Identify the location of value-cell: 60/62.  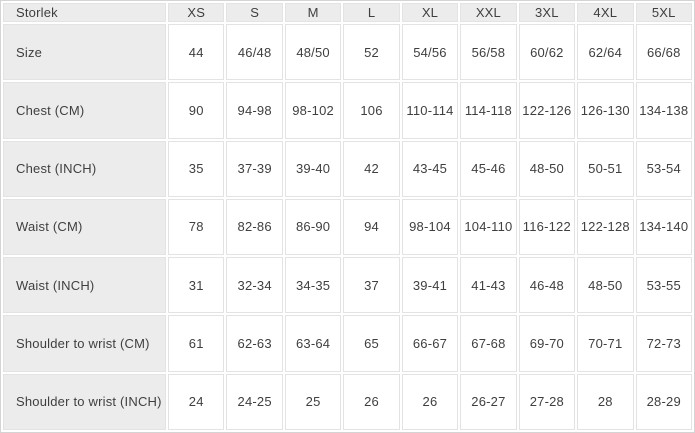
(547, 52).